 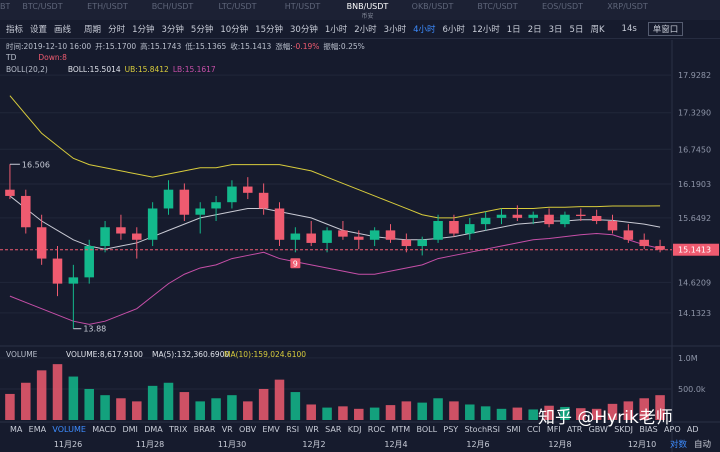 I want to click on pair-tab: LTC/USDT, so click(x=237, y=10).